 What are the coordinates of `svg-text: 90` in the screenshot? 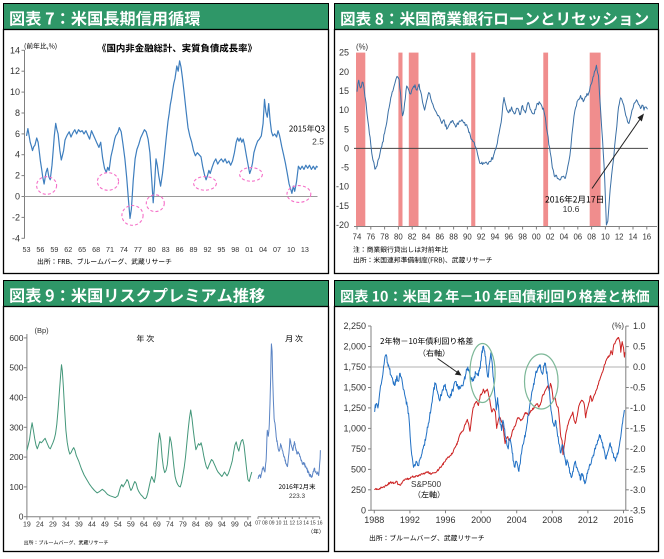 It's located at (467, 237).